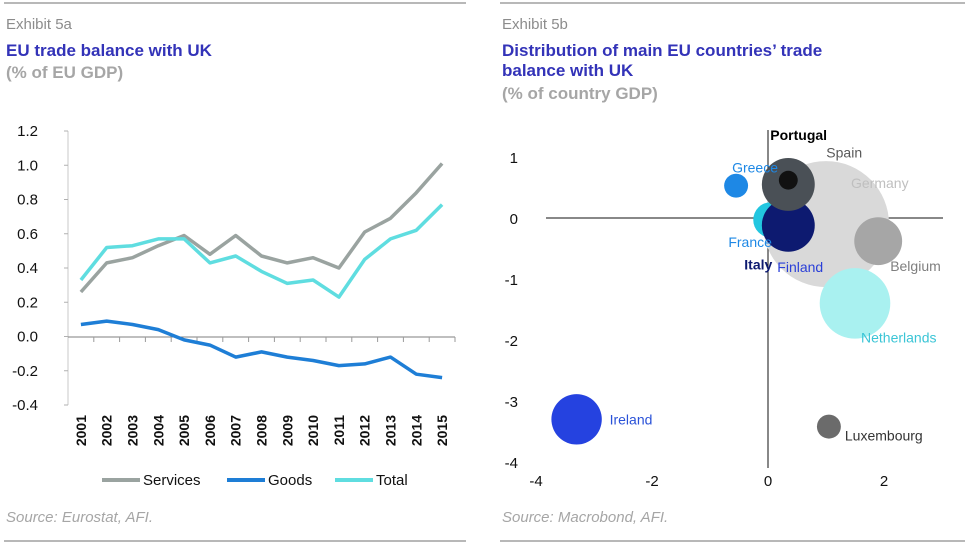 The width and height of the screenshot is (969, 544). Describe the element at coordinates (899, 337) in the screenshot. I see `bubble-label-netherlands: Netherlands` at that location.